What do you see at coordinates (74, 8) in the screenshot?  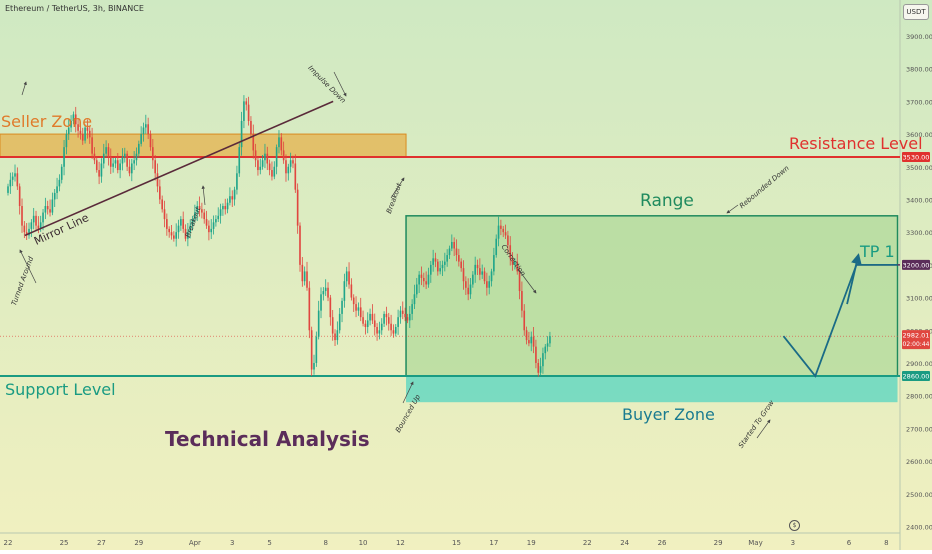 I see `symbol-title: Ethereum / TetherUS, 3h, BINANCE` at bounding box center [74, 8].